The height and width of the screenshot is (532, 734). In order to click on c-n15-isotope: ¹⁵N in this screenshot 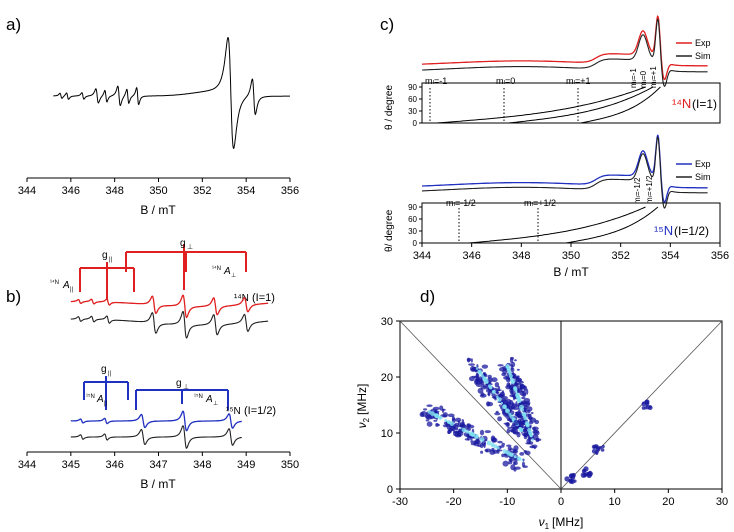, I will do `click(663, 230)`.